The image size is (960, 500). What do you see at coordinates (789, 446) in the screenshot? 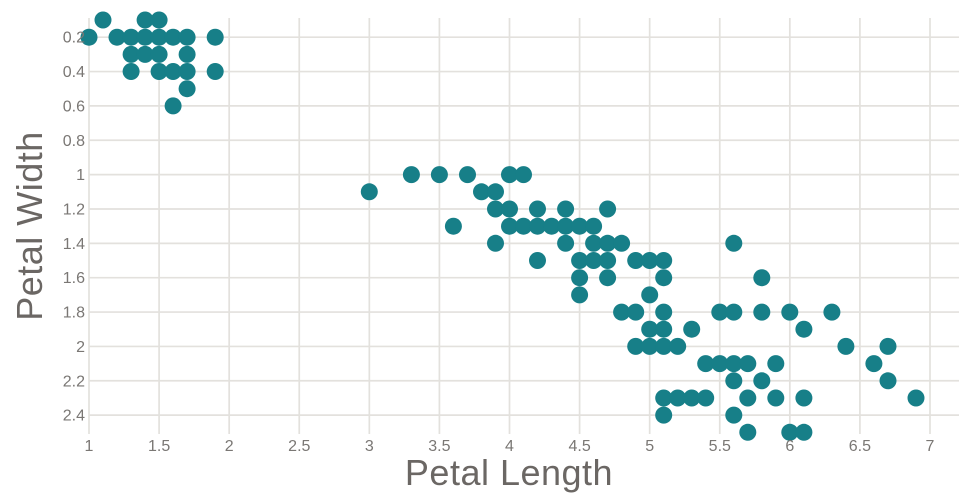
I see `x-tick-label: 6` at bounding box center [789, 446].